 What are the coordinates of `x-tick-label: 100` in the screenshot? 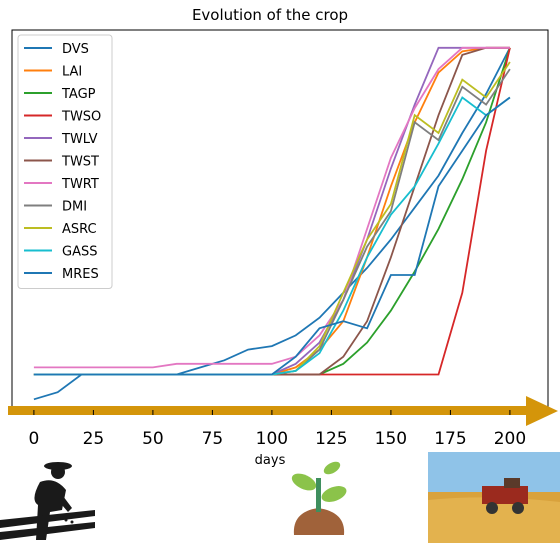 It's located at (272, 439).